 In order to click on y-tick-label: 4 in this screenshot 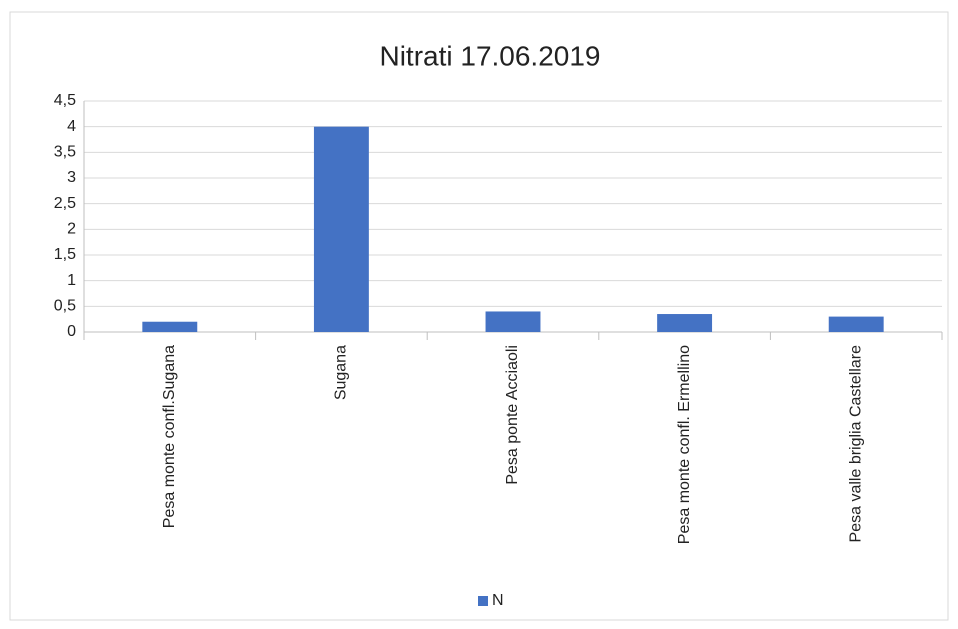, I will do `click(71, 126)`.